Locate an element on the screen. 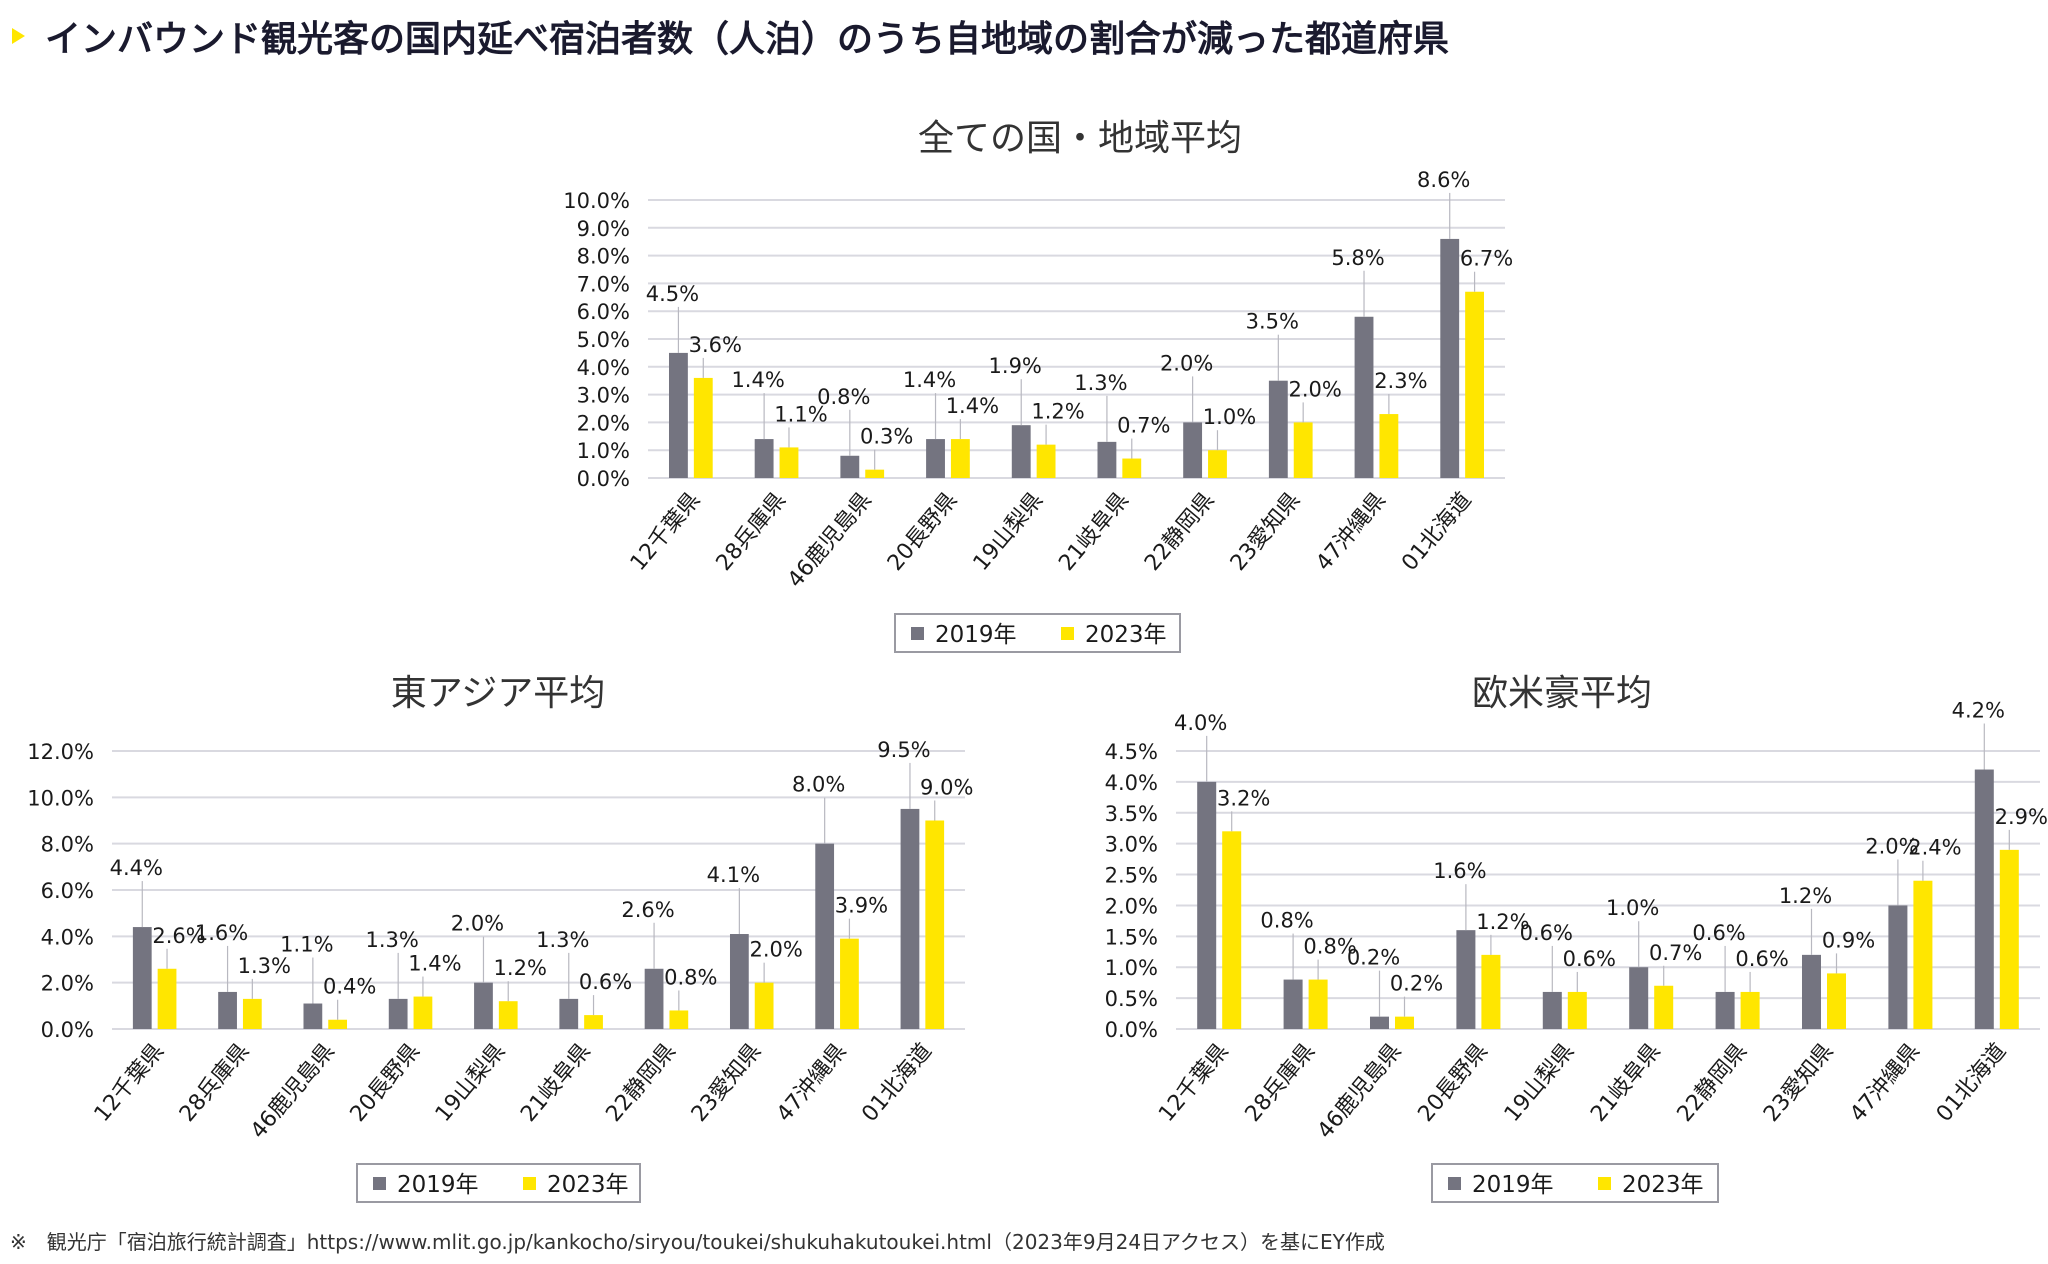  legend-swatch-2019 is located at coordinates (917, 633).